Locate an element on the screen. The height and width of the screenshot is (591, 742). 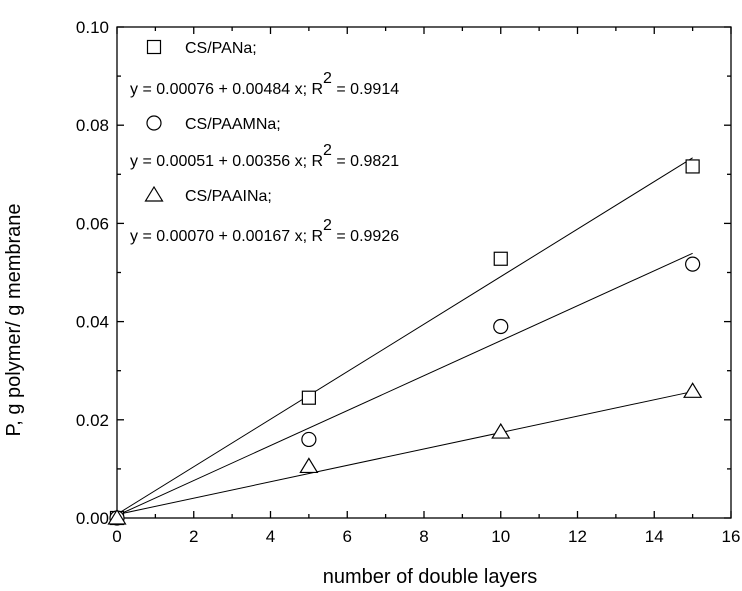
equation-r2-value: = 0.9914 is located at coordinates (365, 89).